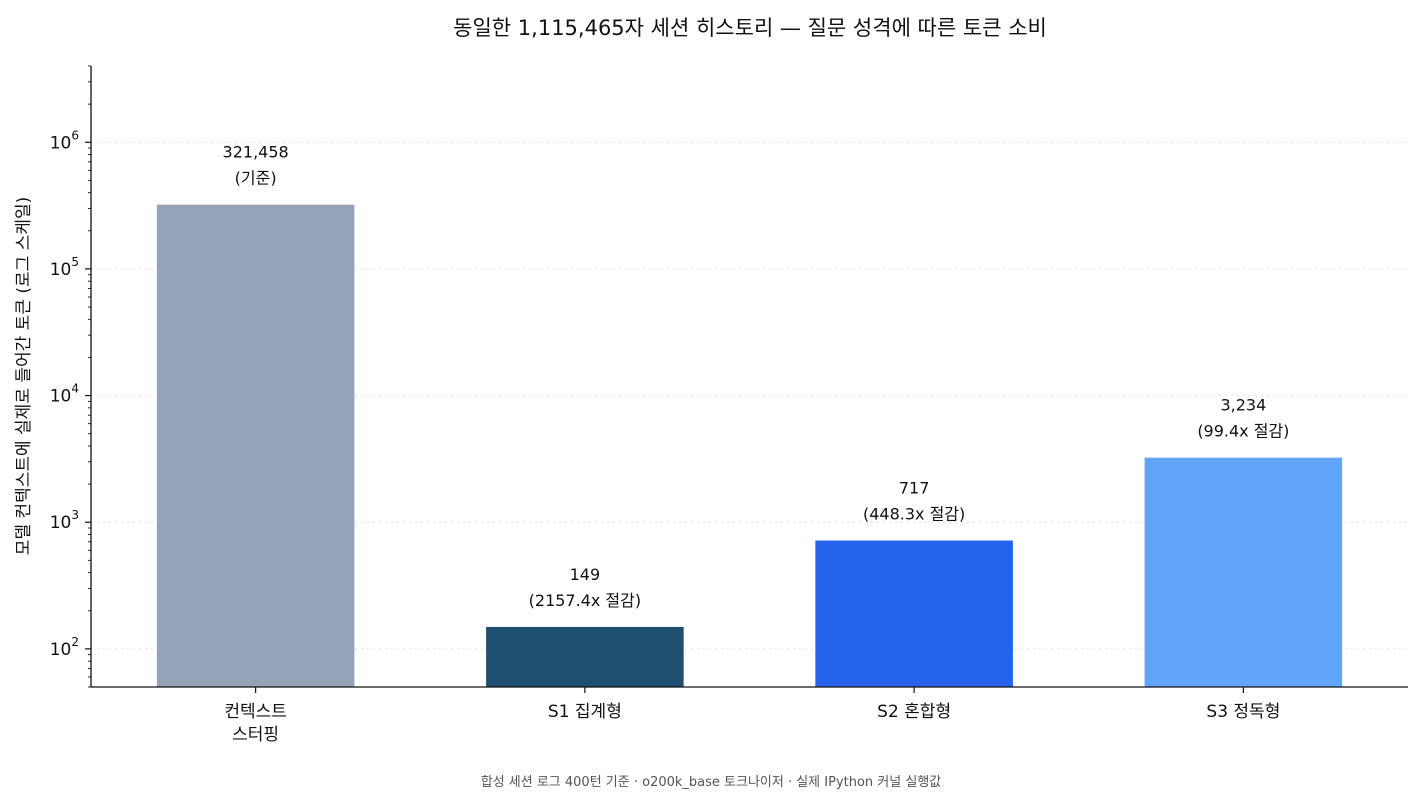 The image size is (1423, 806). What do you see at coordinates (256, 178) in the screenshot?
I see `bar-note-label-0: (기준)` at bounding box center [256, 178].